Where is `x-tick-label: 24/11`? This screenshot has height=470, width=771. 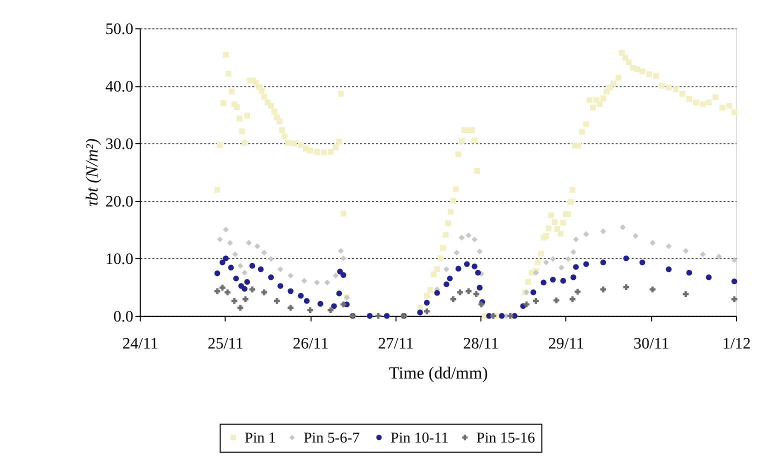
x-tick-label: 24/11 is located at coordinates (140, 343).